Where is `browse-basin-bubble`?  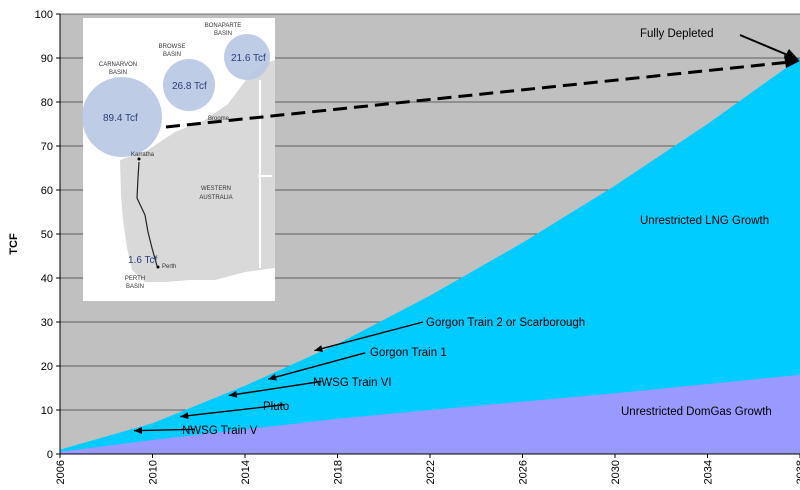
browse-basin-bubble is located at coordinates (189, 85).